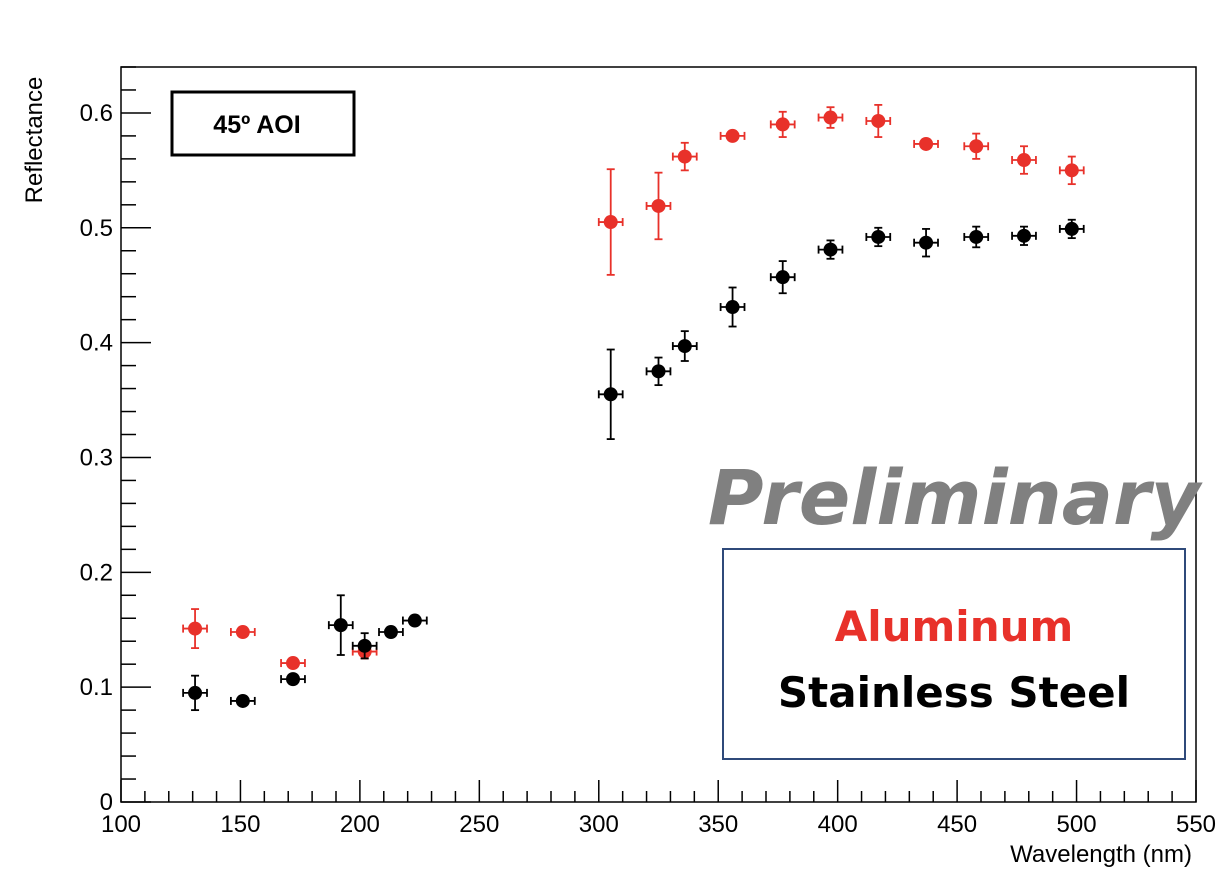 This screenshot has height=896, width=1228. I want to click on x-tick-label: 150, so click(240, 824).